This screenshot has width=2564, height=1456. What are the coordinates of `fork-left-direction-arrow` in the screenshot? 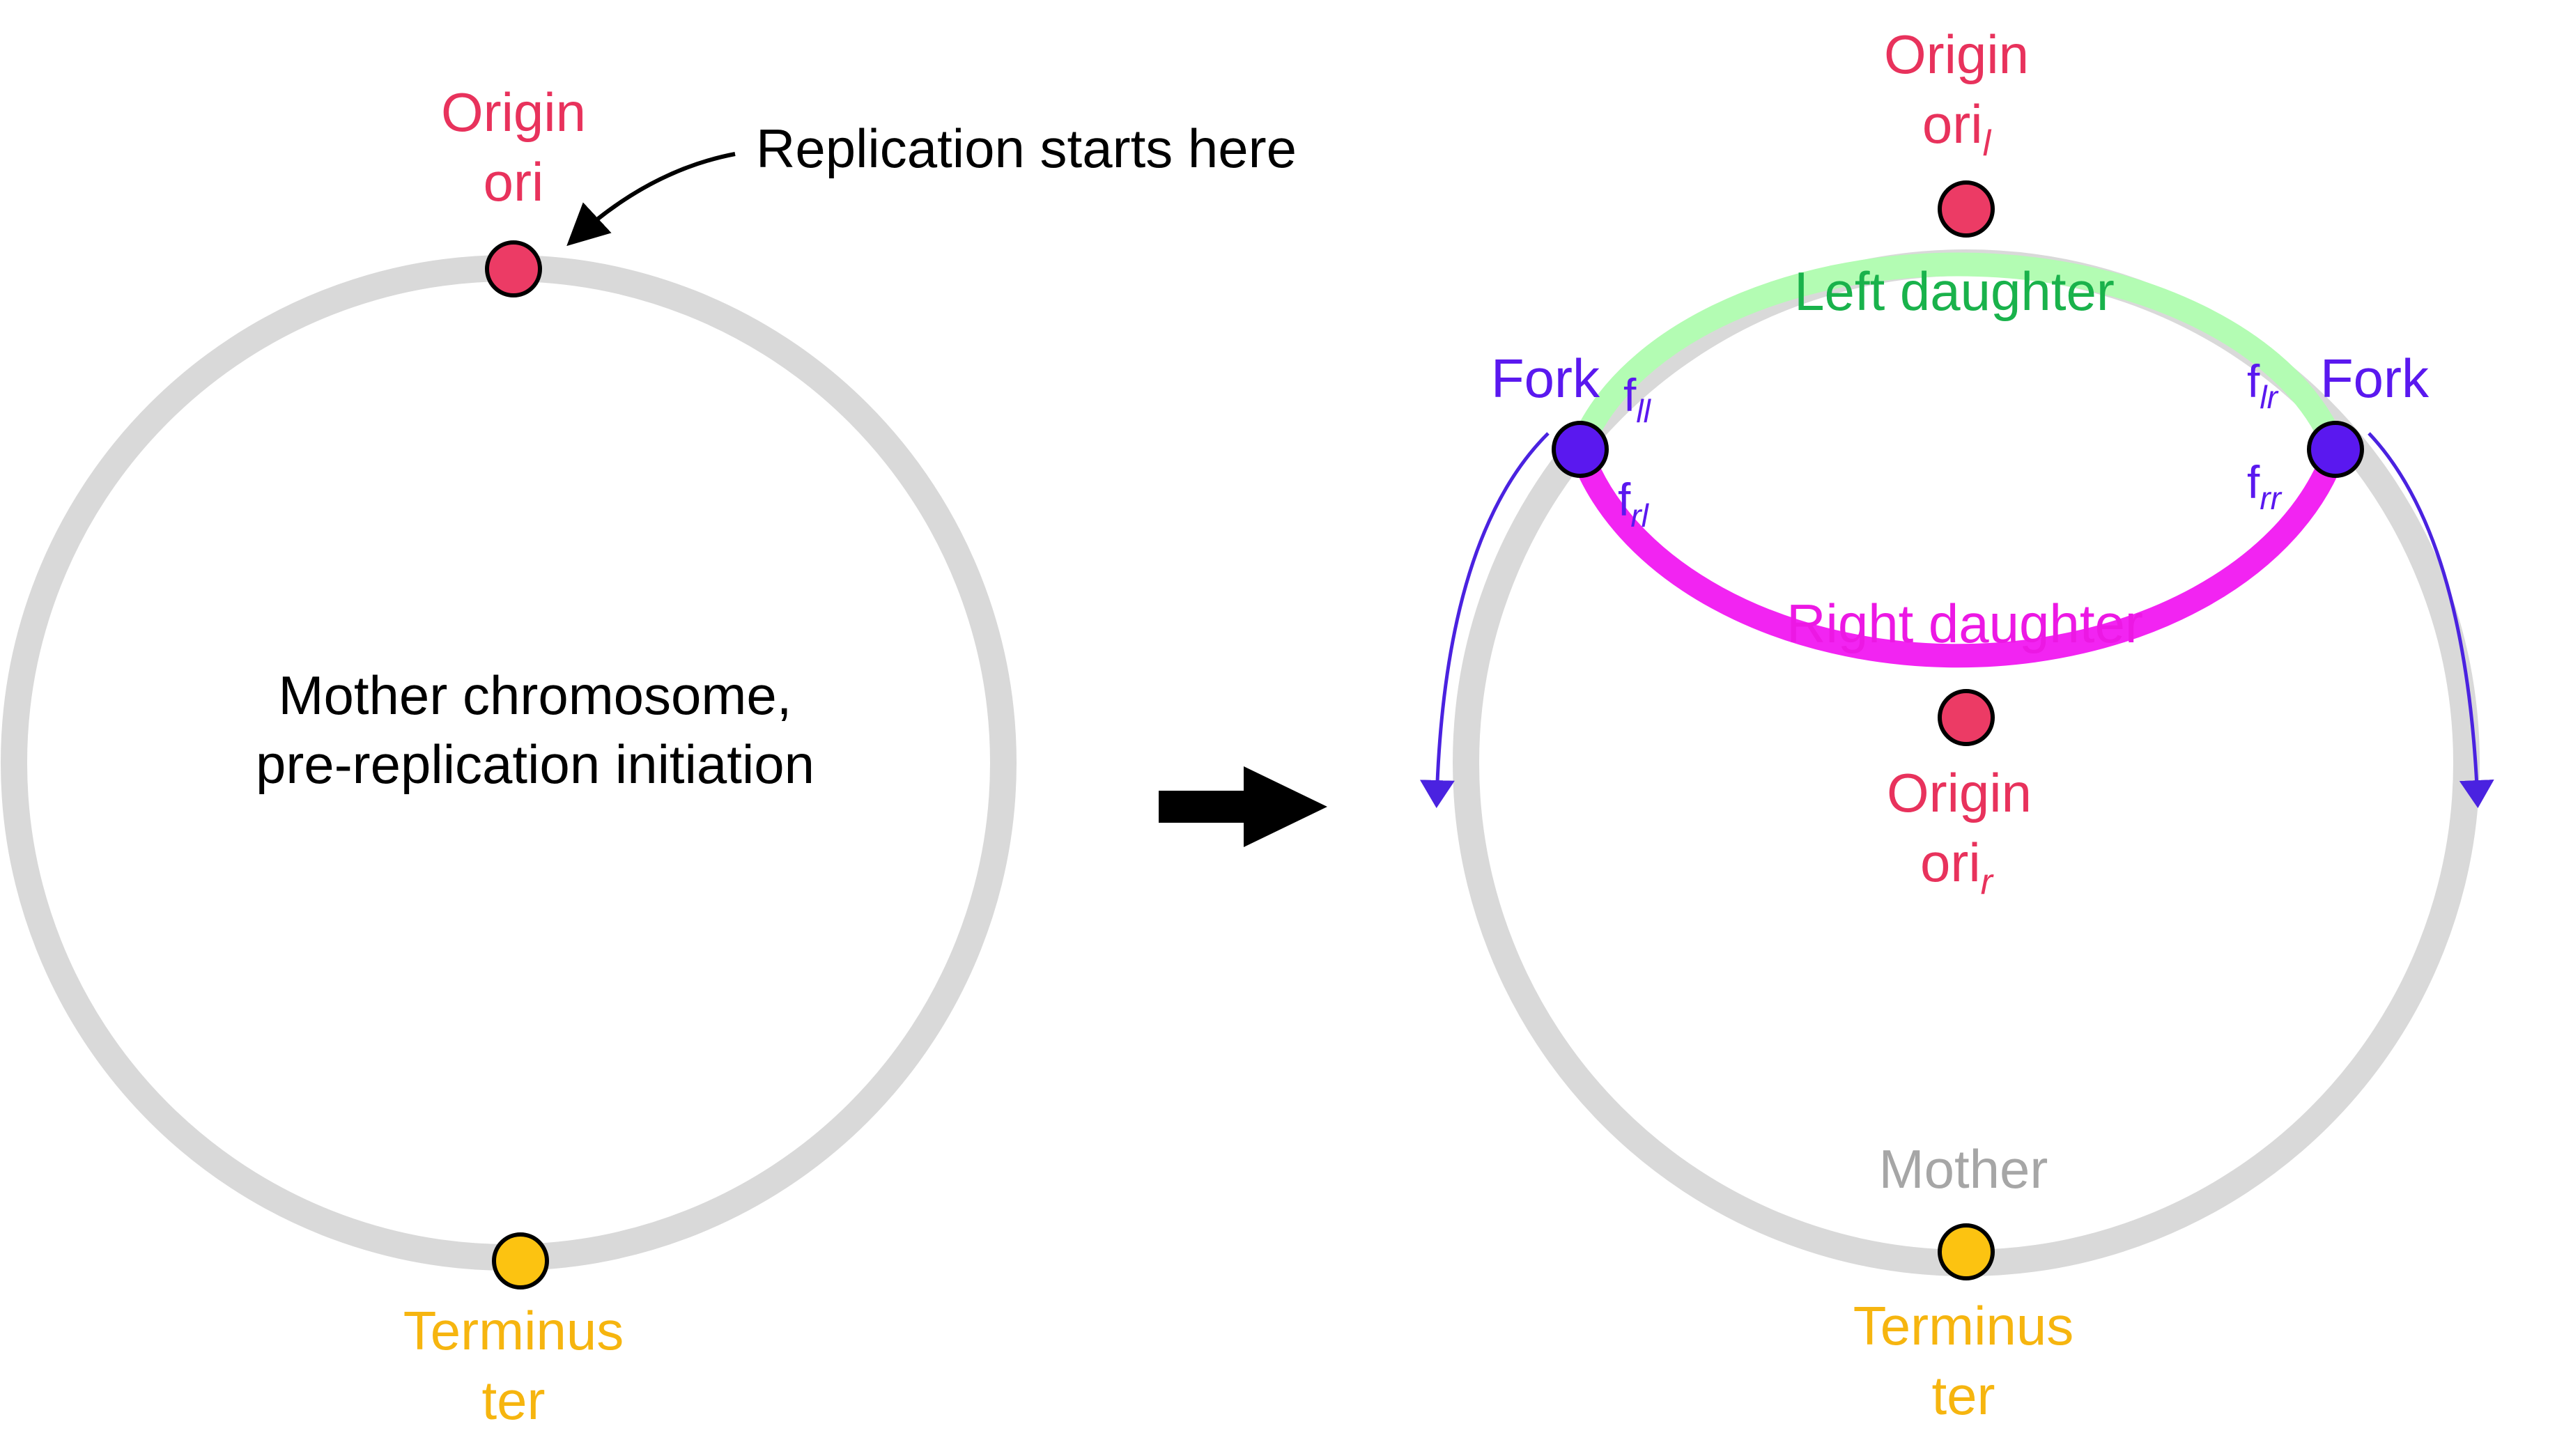 It's located at (1485, 620).